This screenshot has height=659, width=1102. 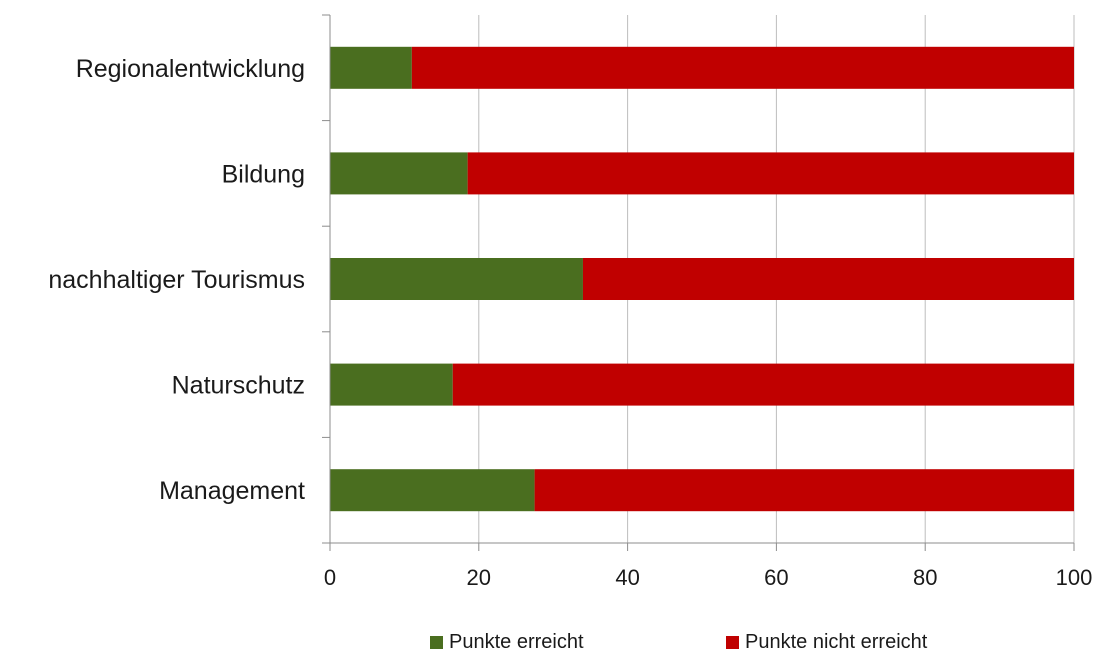 What do you see at coordinates (1074, 577) in the screenshot?
I see `x-tick-label: 100` at bounding box center [1074, 577].